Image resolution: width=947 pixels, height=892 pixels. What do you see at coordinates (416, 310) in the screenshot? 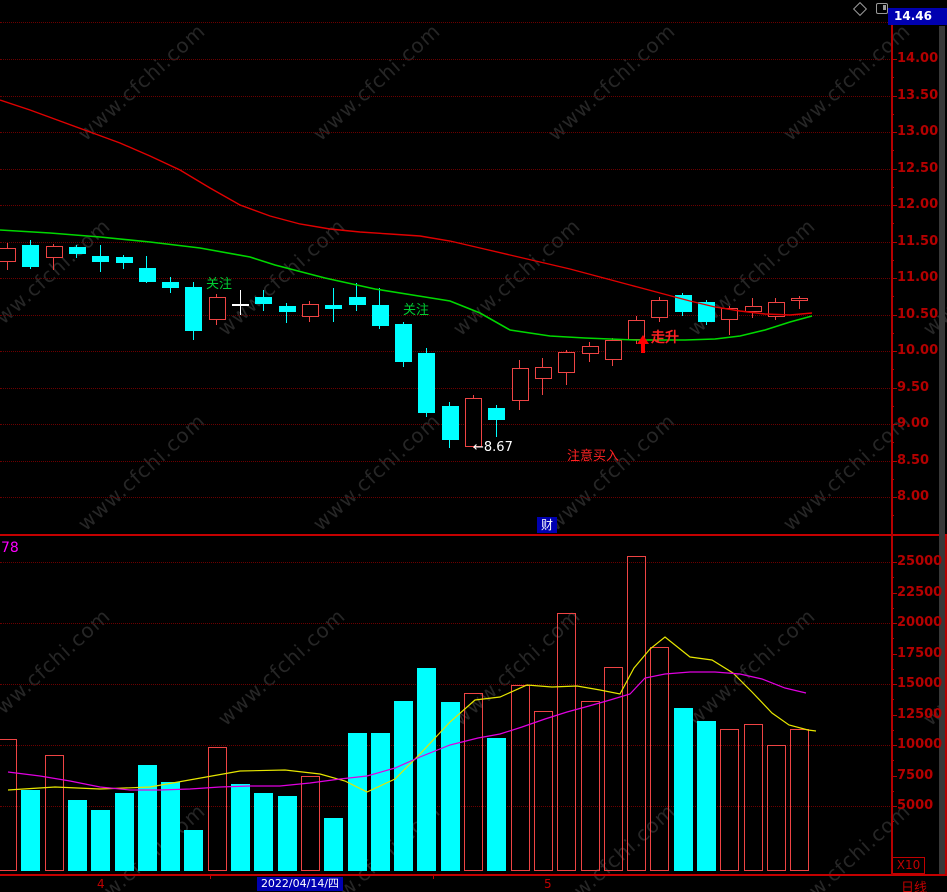
I see `watch-annotation-2: 关注` at bounding box center [416, 310].